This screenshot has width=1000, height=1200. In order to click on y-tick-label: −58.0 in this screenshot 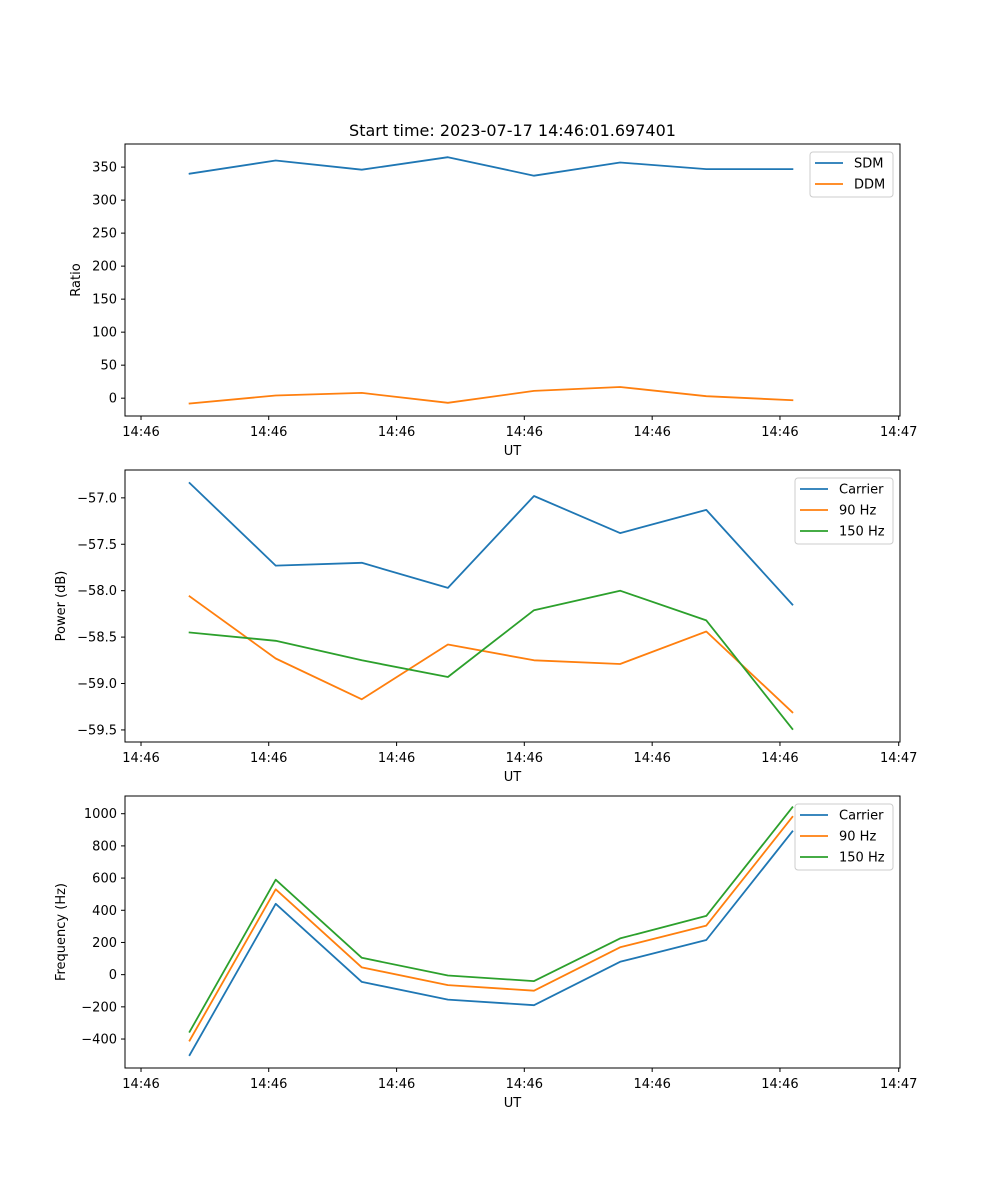, I will do `click(97, 591)`.